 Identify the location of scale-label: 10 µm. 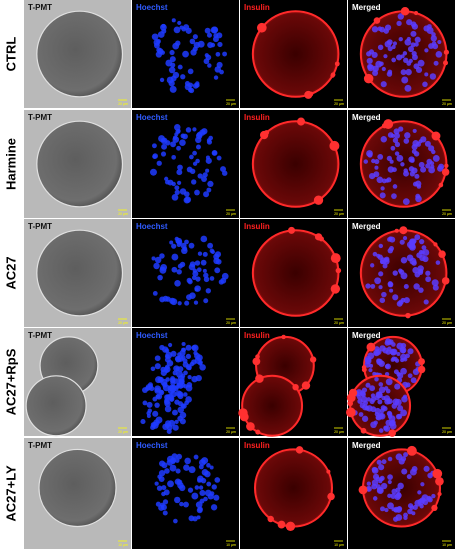
(123, 545).